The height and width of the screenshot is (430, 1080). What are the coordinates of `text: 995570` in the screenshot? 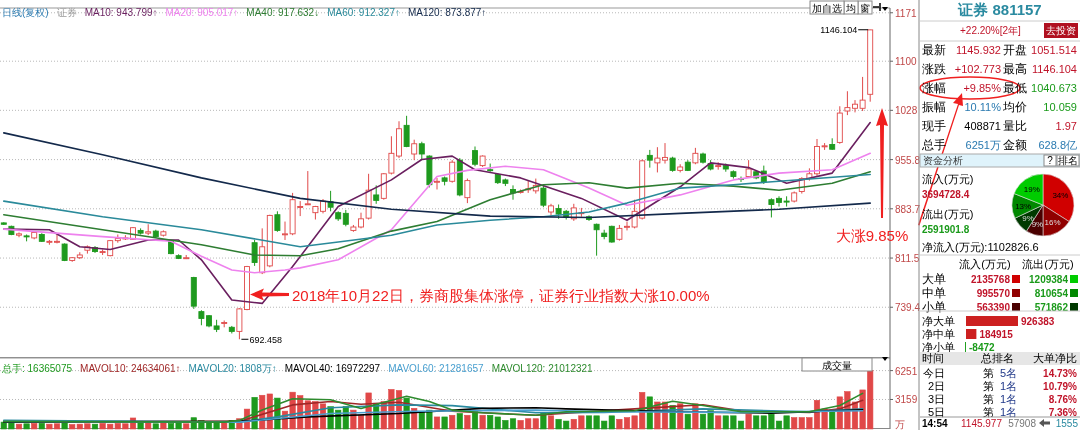 It's located at (993, 293).